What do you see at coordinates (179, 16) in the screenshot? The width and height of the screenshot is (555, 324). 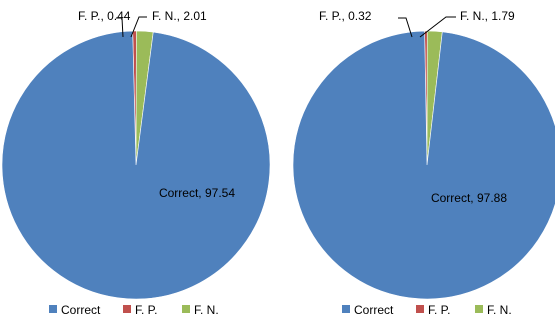 I see `pie1-data-label-f-n: F. N., 2.01` at bounding box center [179, 16].